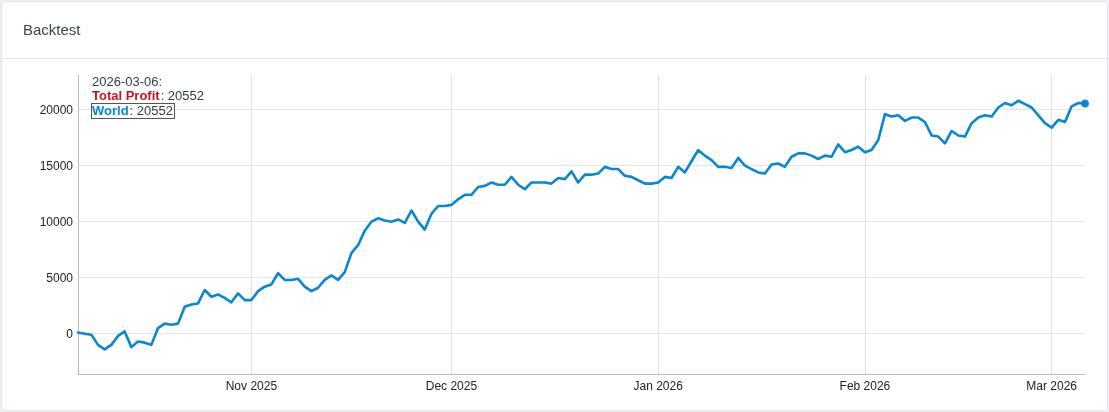 The image size is (1109, 412). What do you see at coordinates (128, 81) in the screenshot?
I see `legend-title: 2026-03-06:` at bounding box center [128, 81].